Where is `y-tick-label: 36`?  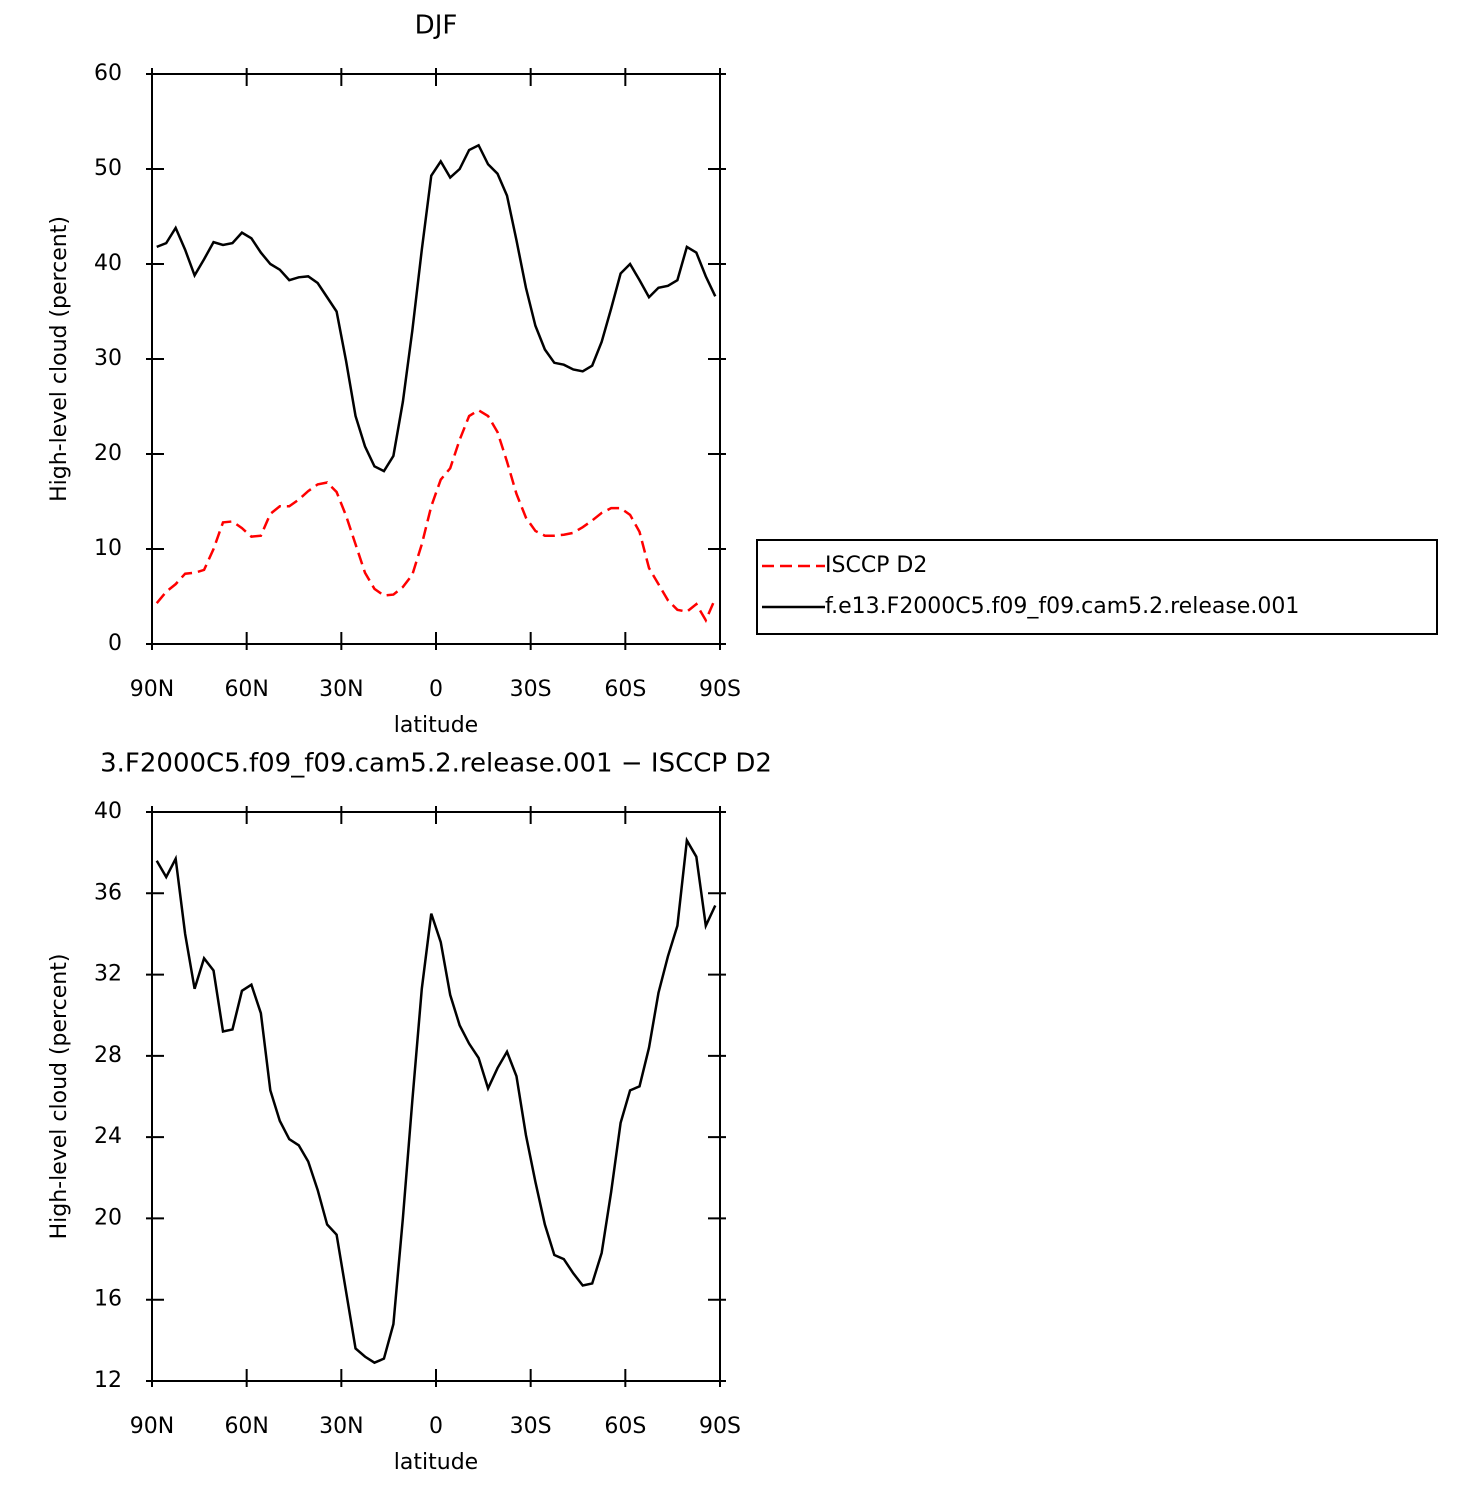
y-tick-label: 36 is located at coordinates (108, 892).